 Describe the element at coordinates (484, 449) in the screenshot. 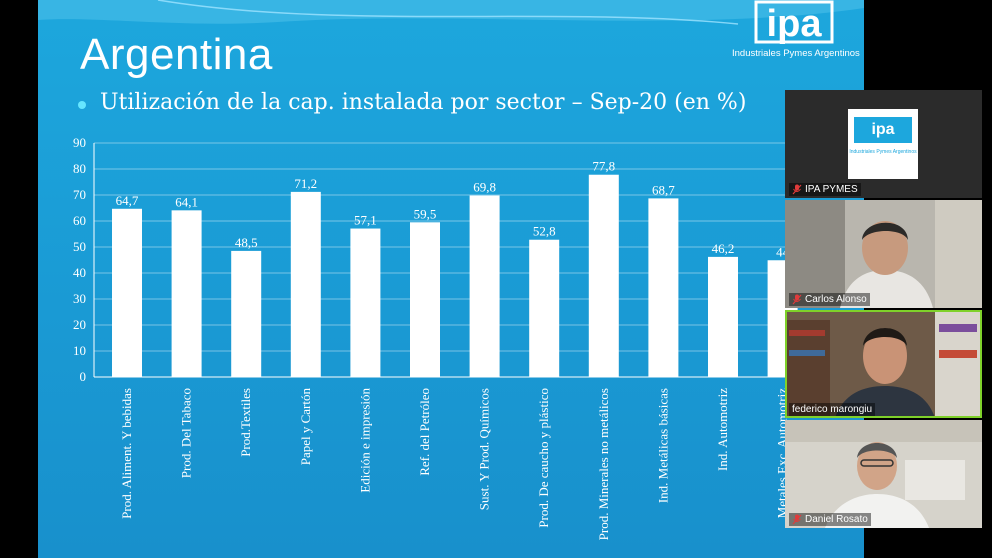

I see `category-label: Sust. Y Prod. Químicos` at that location.